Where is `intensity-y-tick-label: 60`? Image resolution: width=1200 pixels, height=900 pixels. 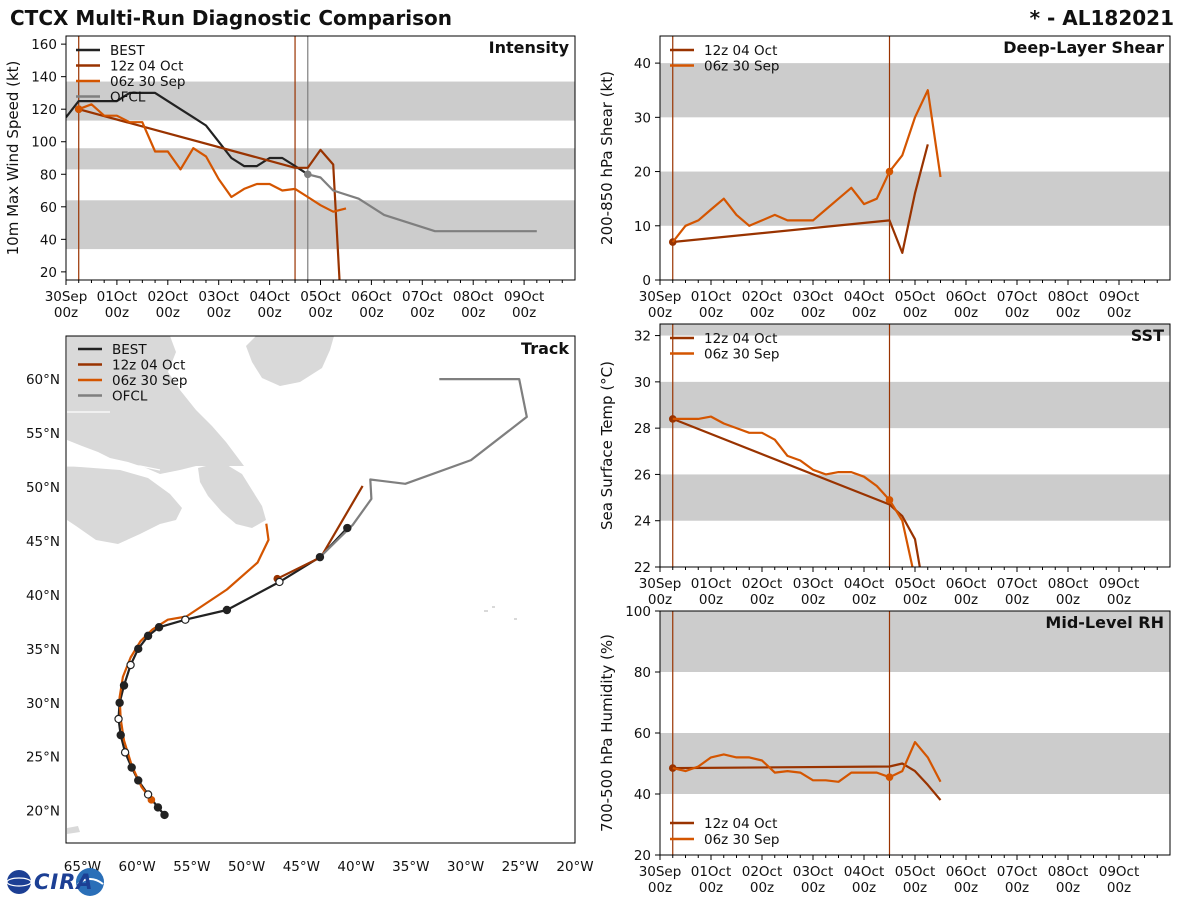 intensity-y-tick-label: 60 is located at coordinates (48, 208).